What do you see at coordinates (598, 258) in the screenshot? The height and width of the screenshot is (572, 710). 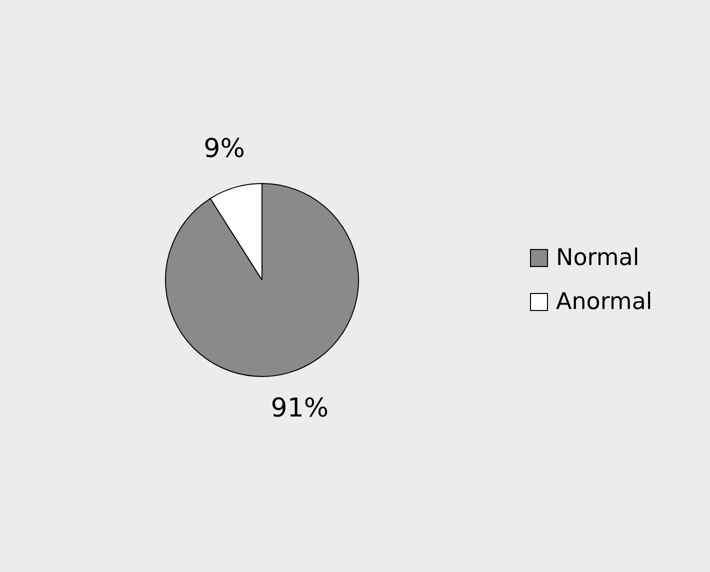 I see `legend-label: Normal` at bounding box center [598, 258].